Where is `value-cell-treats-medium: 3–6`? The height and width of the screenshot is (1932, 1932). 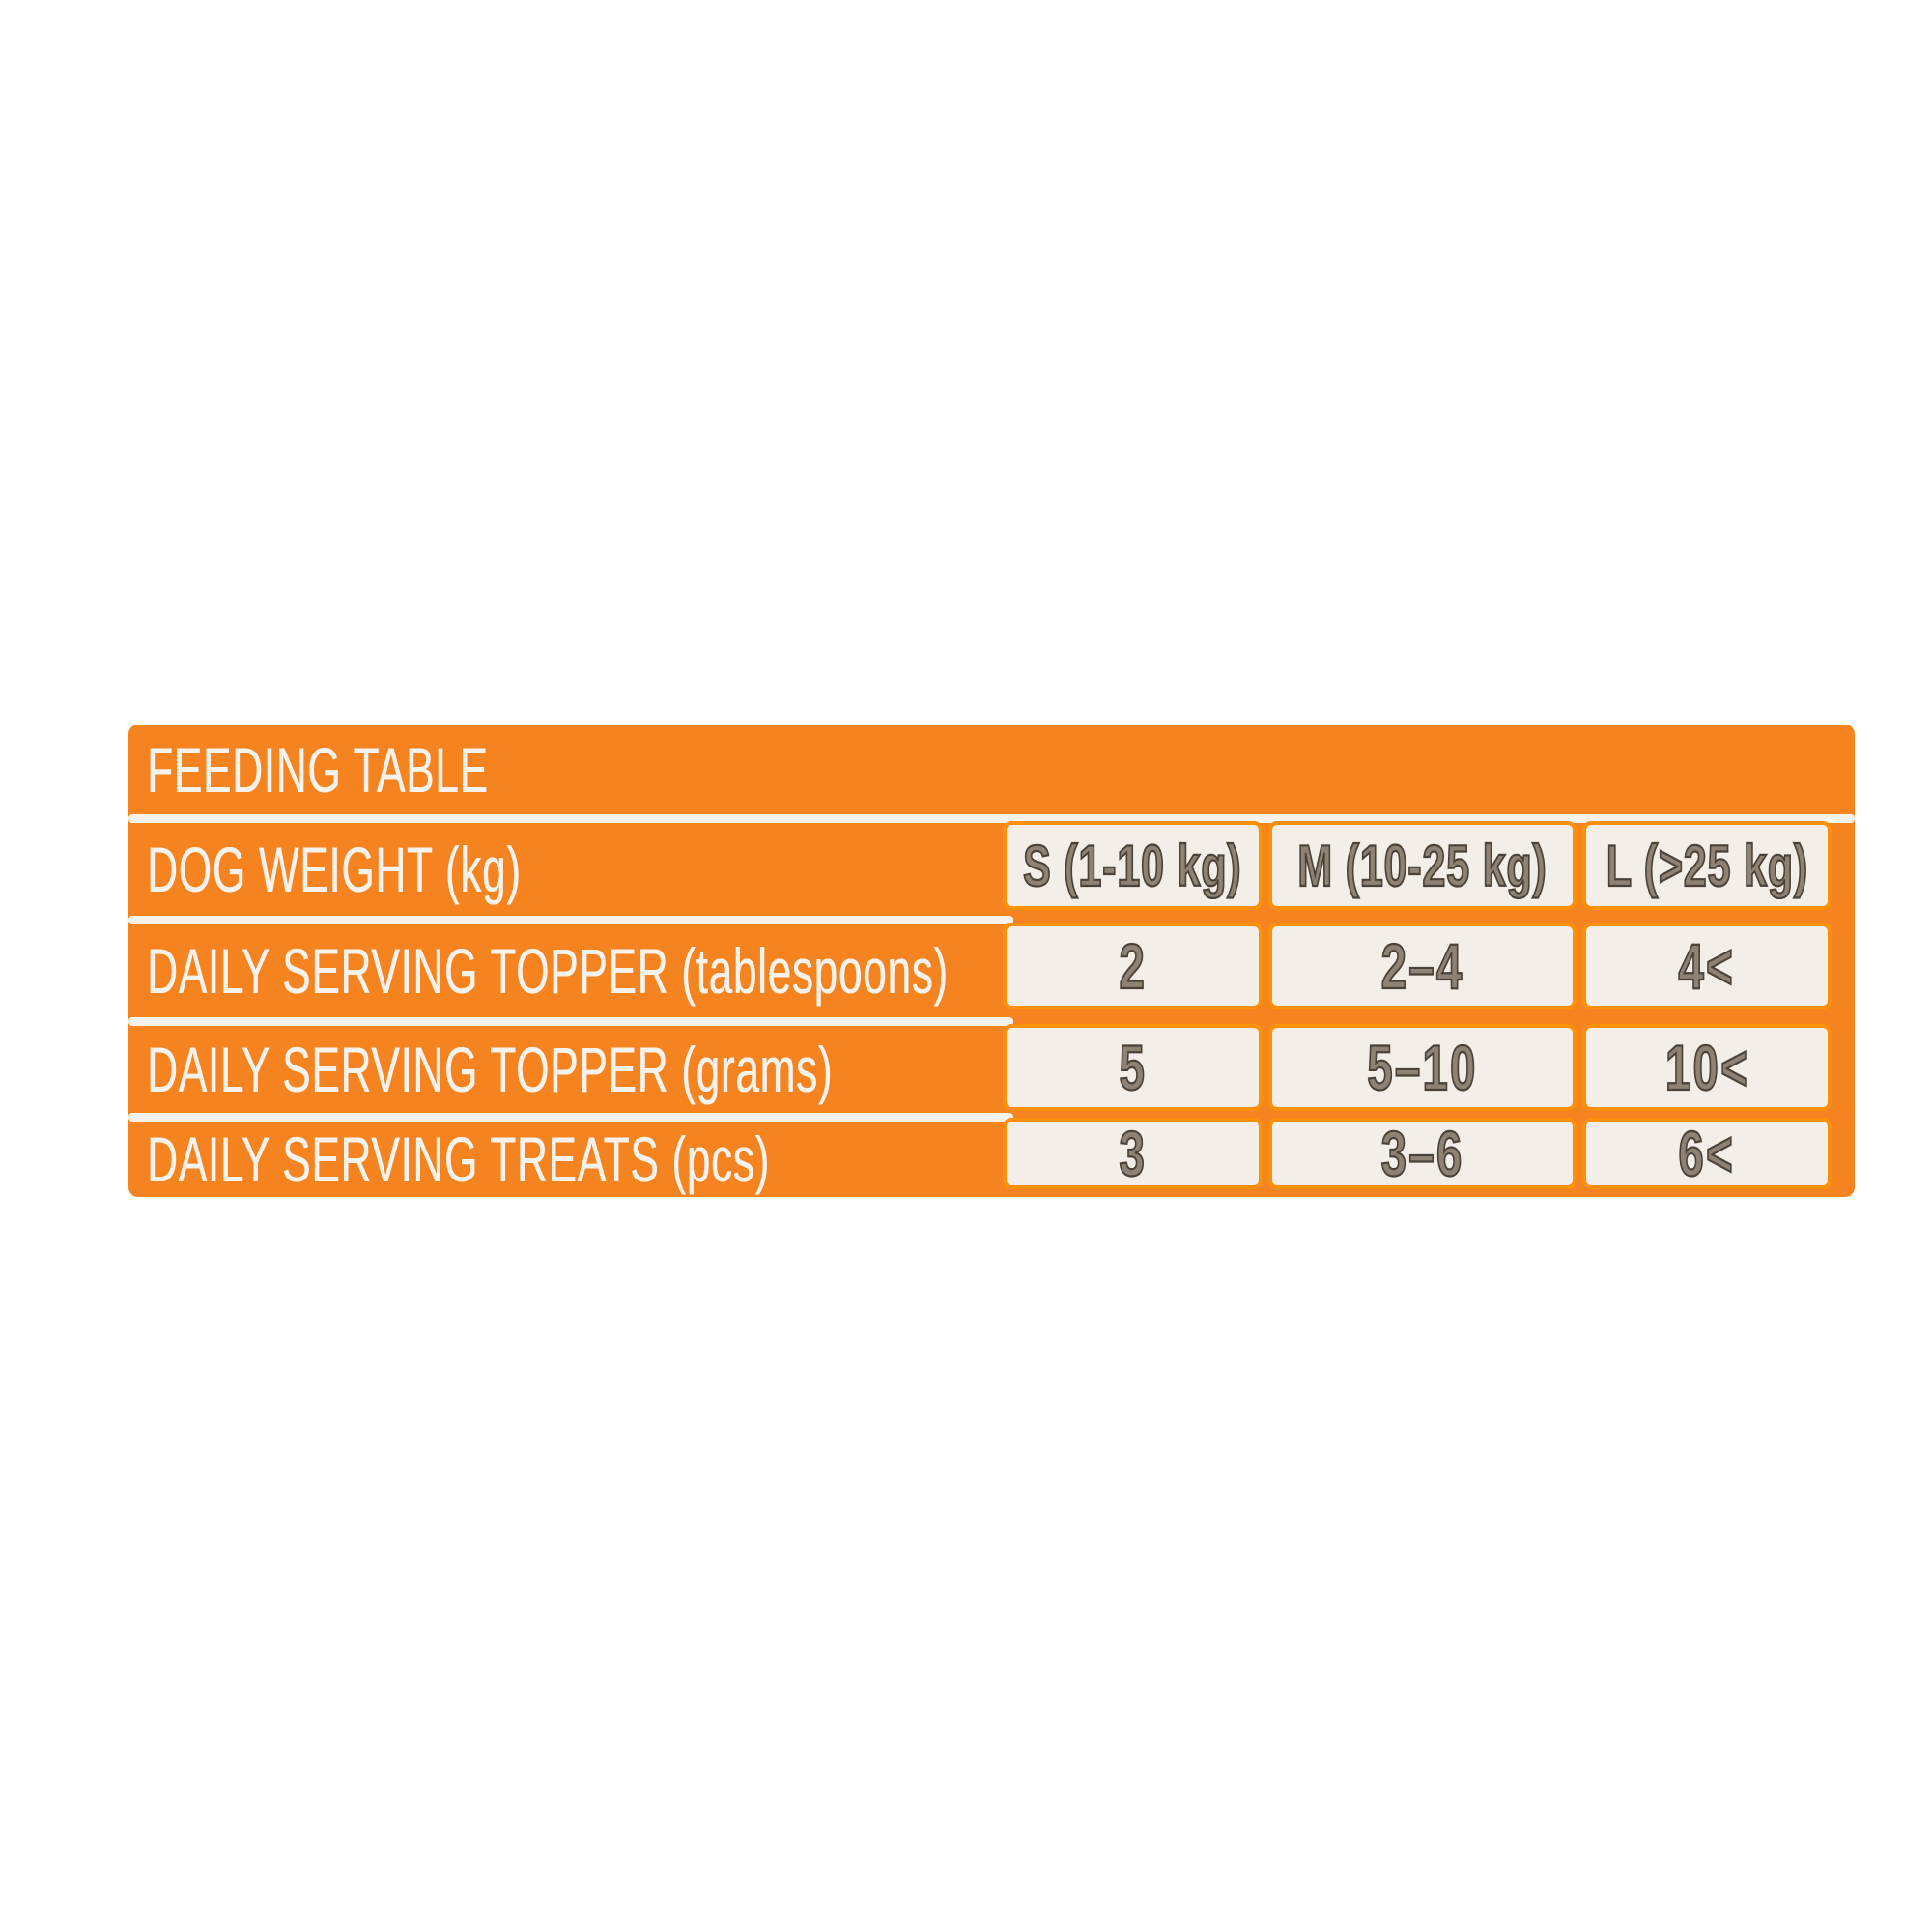 value-cell-treats-medium: 3–6 is located at coordinates (1422, 1153).